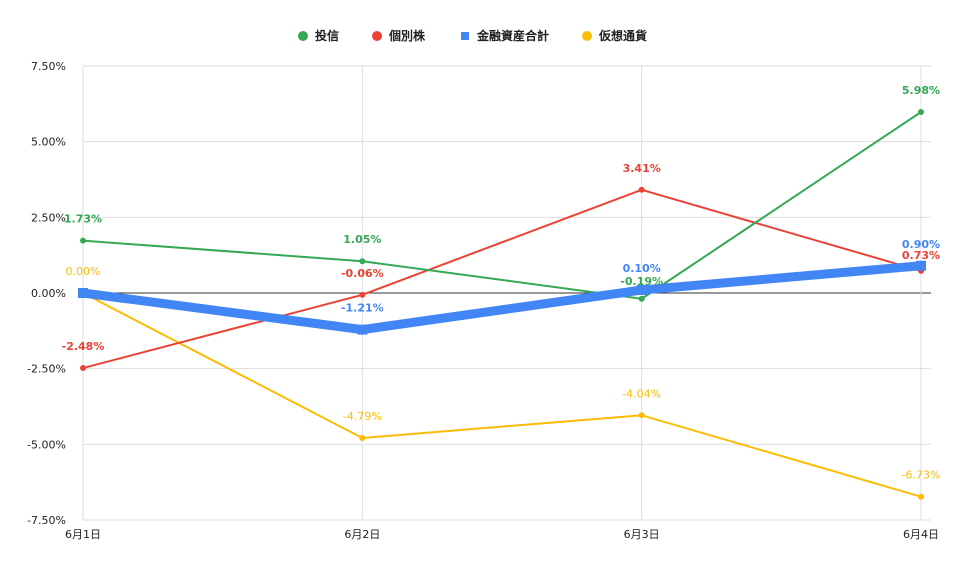 Image resolution: width=960 pixels, height=569 pixels. I want to click on data-label: -4.79%, so click(362, 416).